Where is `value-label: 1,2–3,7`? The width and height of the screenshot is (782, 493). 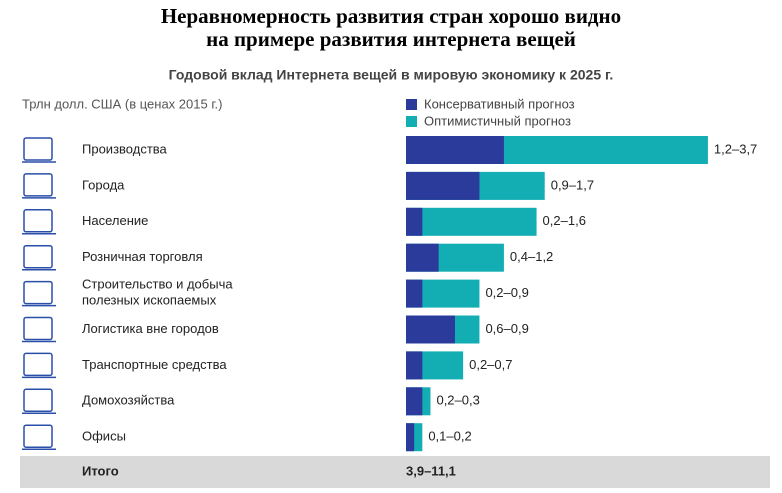 value-label: 1,2–3,7 is located at coordinates (735, 148).